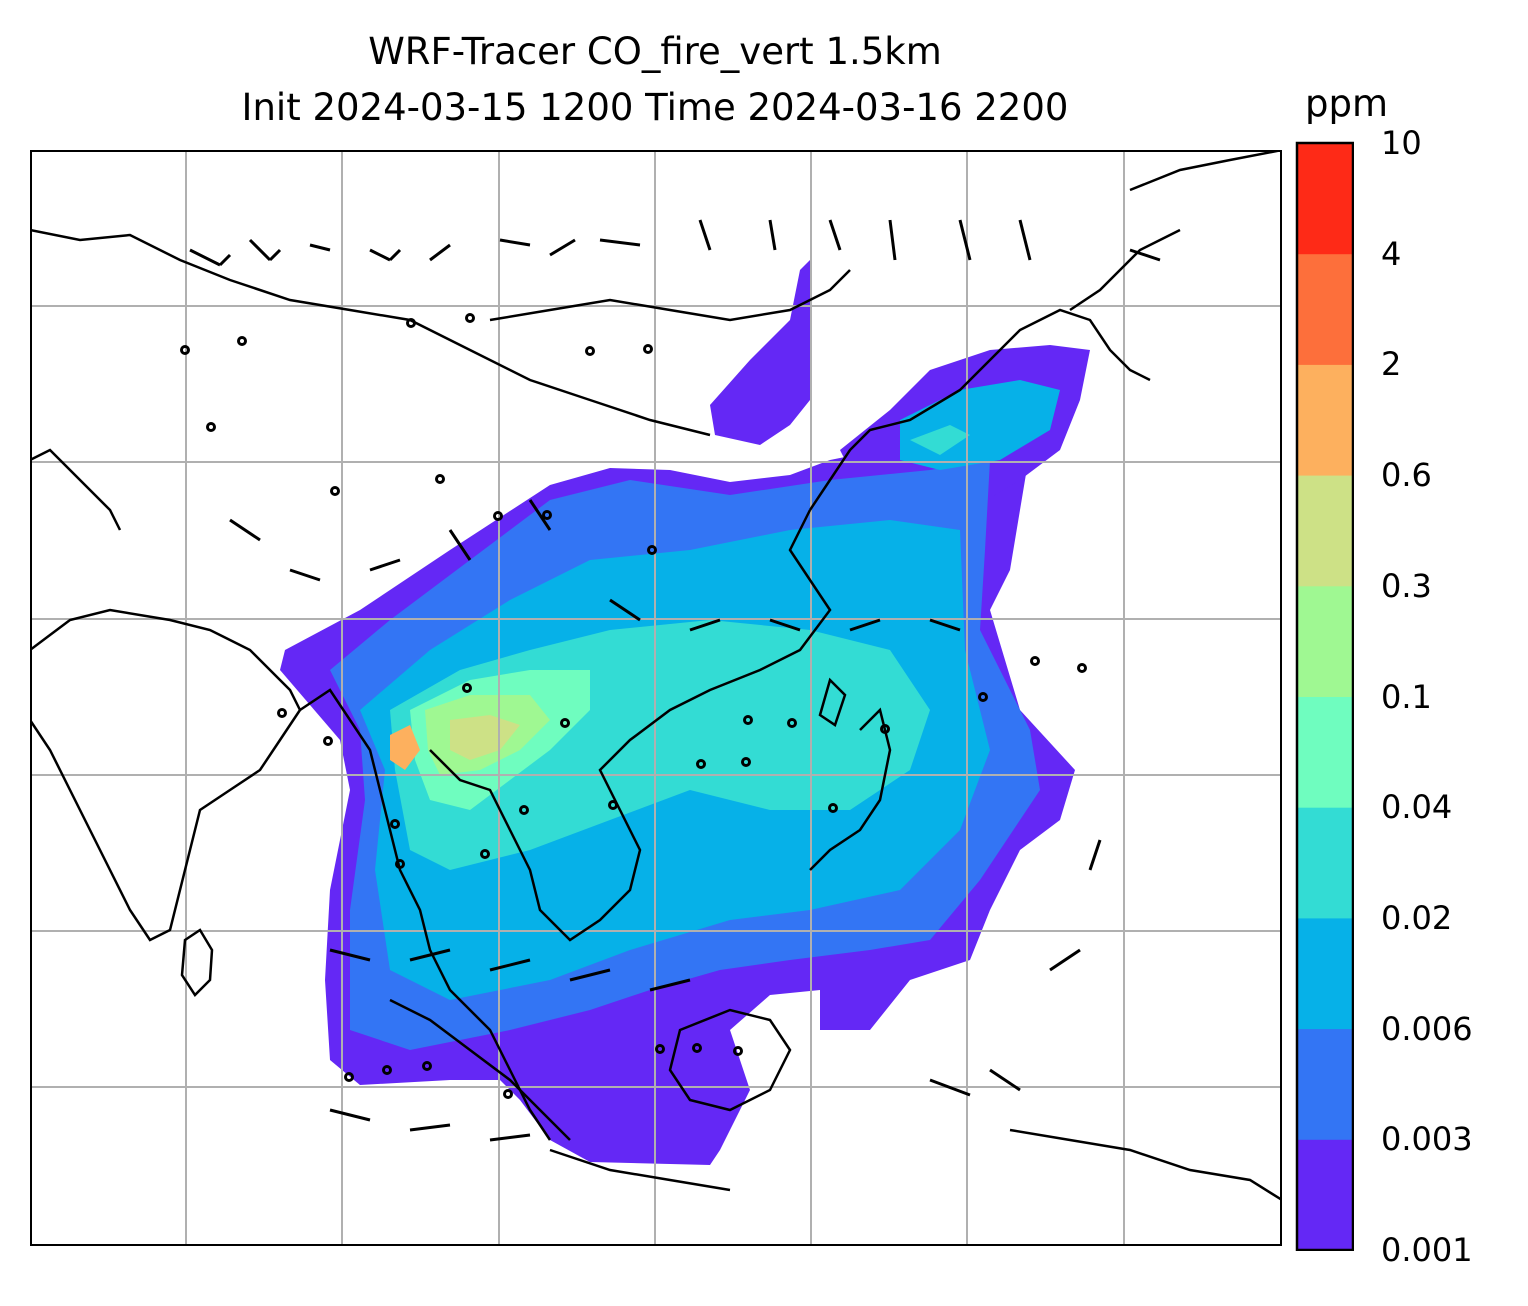 This screenshot has height=1306, width=1528. I want to click on coast-japan, so click(1205, 171).